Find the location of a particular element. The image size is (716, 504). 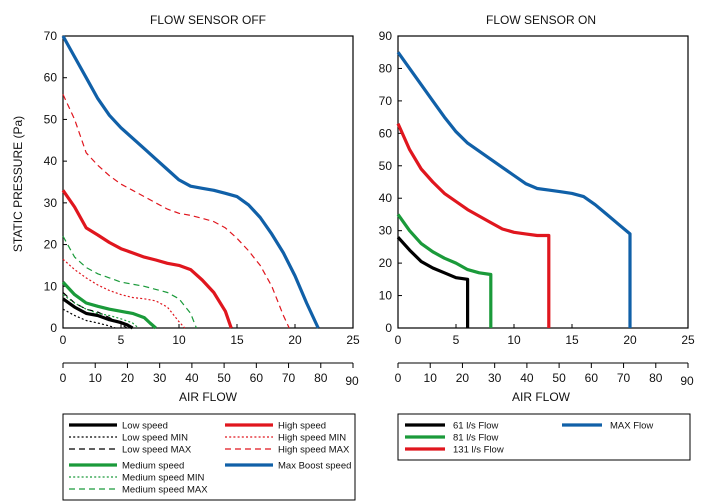

series-line-medium-speed is located at coordinates (109, 305).